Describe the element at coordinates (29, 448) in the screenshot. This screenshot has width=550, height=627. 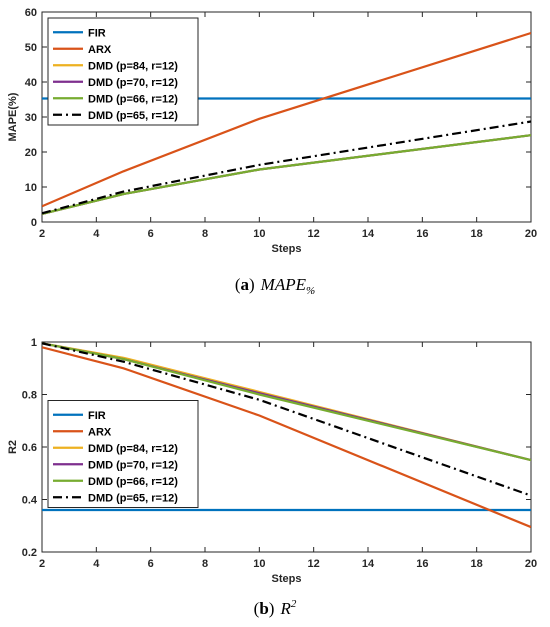
I see `y-tick-label: 0.6` at that location.